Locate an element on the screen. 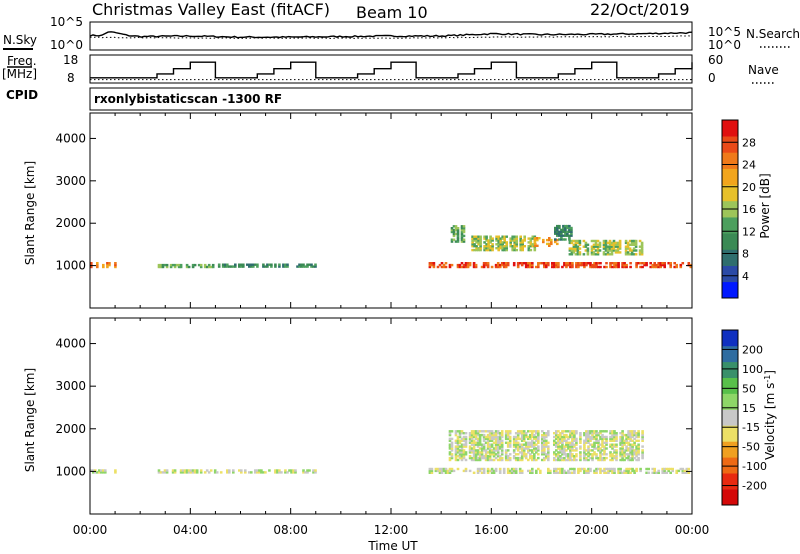 The image size is (800, 554). date-label: 22/Oct/2019 is located at coordinates (640, 9).